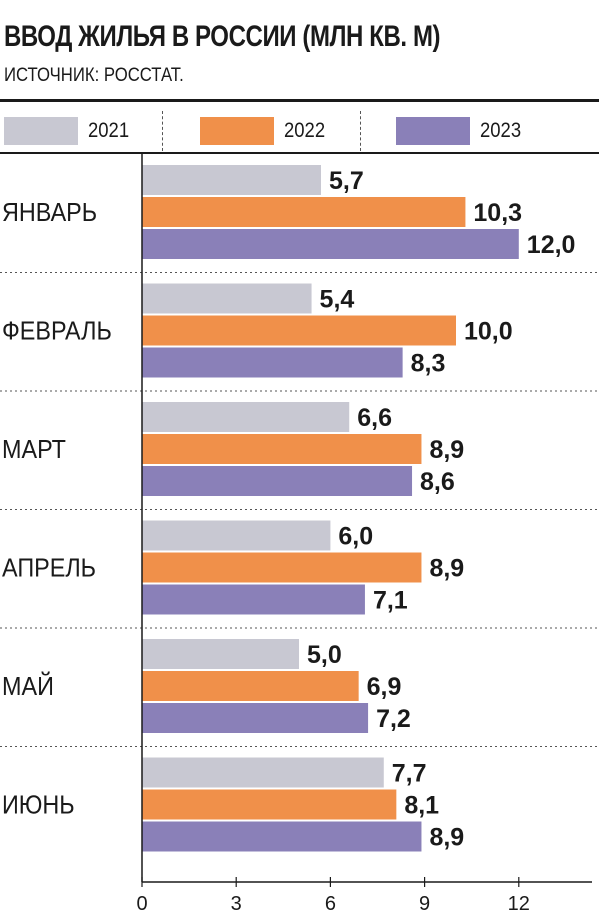 This screenshot has width=599, height=918. I want to click on chart-subtitle: ИСТОЧНИК: РОССТАТ., so click(94, 75).